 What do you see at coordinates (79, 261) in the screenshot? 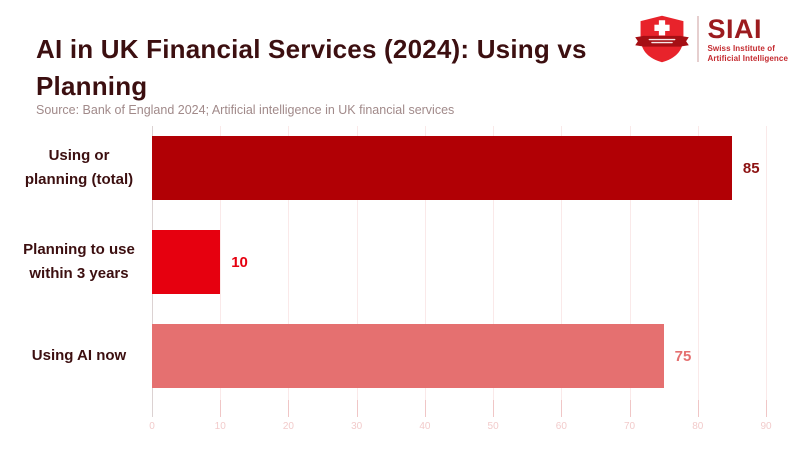
I see `category-label: Planning to use within 3 years` at bounding box center [79, 261].